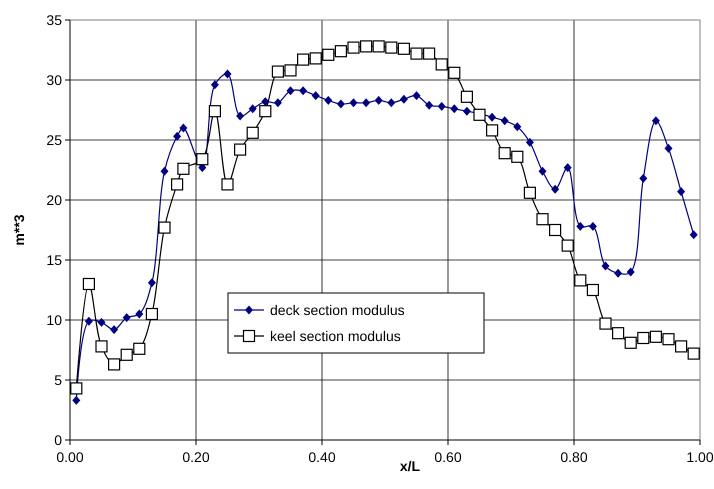 The width and height of the screenshot is (714, 489). I want to click on y-tick-label: 10, so click(54, 320).